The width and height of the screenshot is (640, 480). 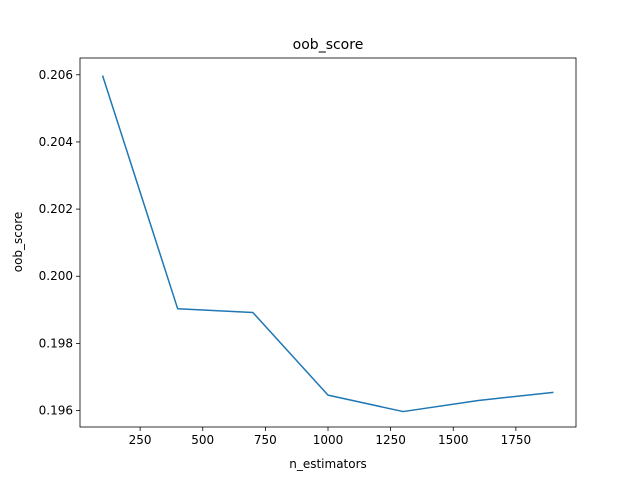 I want to click on x-tick-label: 1000, so click(x=328, y=440).